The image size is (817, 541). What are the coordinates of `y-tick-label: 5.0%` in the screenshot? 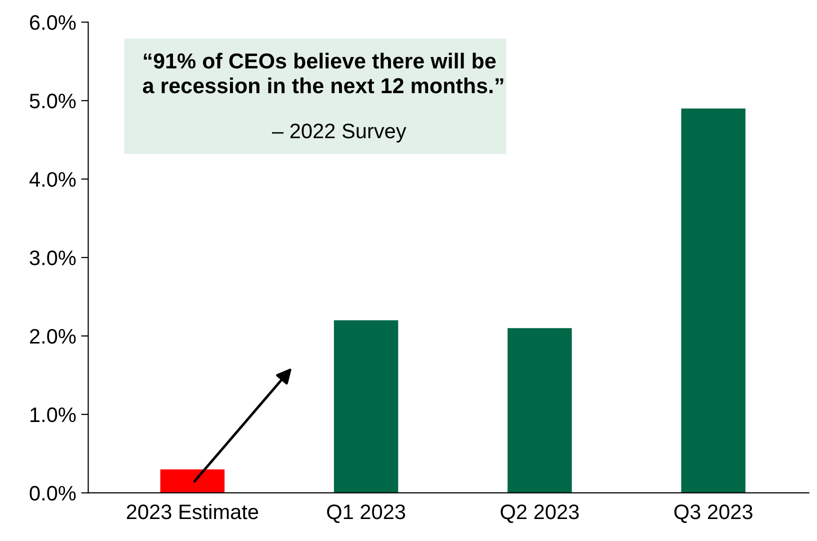 It's located at (53, 101).